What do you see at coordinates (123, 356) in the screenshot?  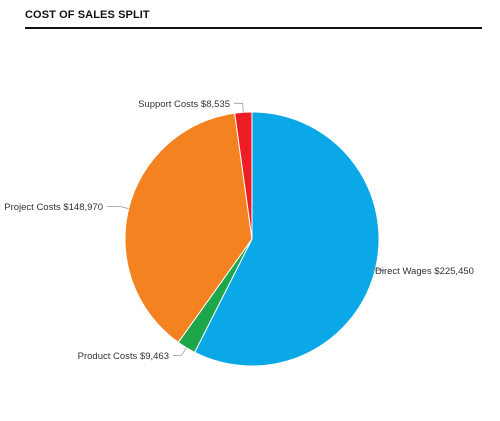 I see `slice-label-product-costs: Product Costs $9,463` at bounding box center [123, 356].